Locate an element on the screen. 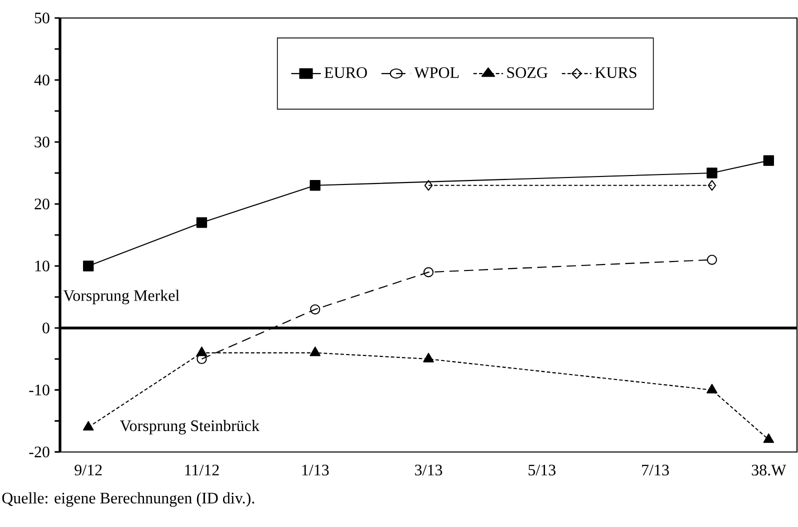 Image resolution: width=798 pixels, height=527 pixels. legend-label: KURS is located at coordinates (615, 72).